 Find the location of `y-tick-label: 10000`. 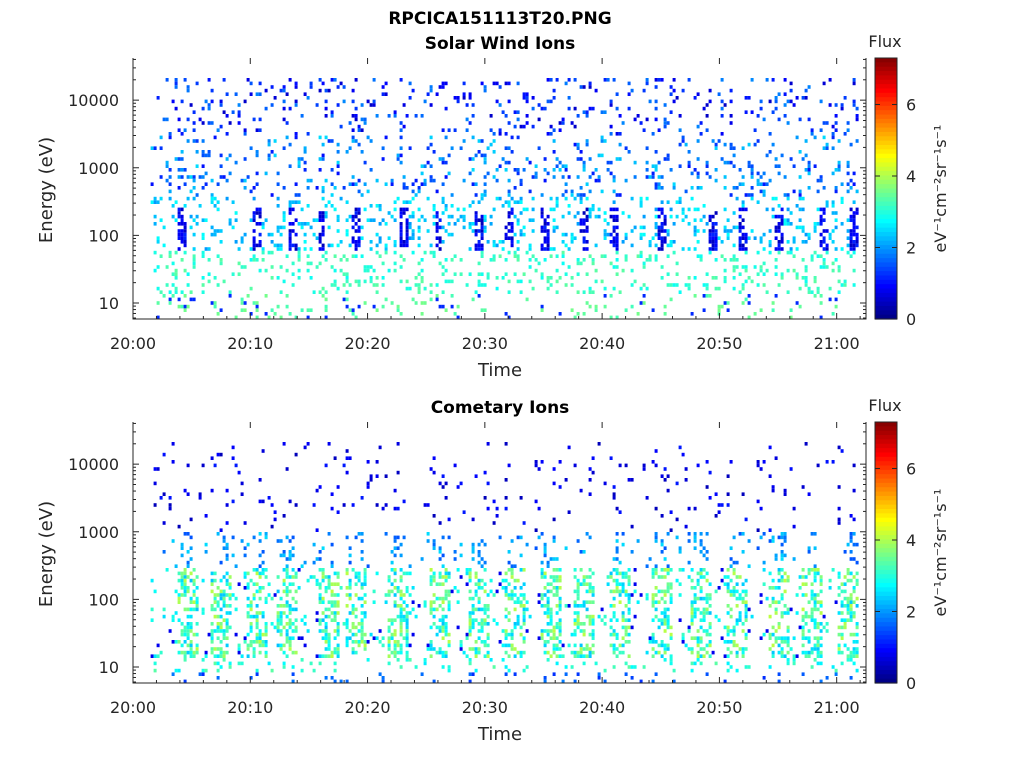

y-tick-label: 10000 is located at coordinates (93, 100).